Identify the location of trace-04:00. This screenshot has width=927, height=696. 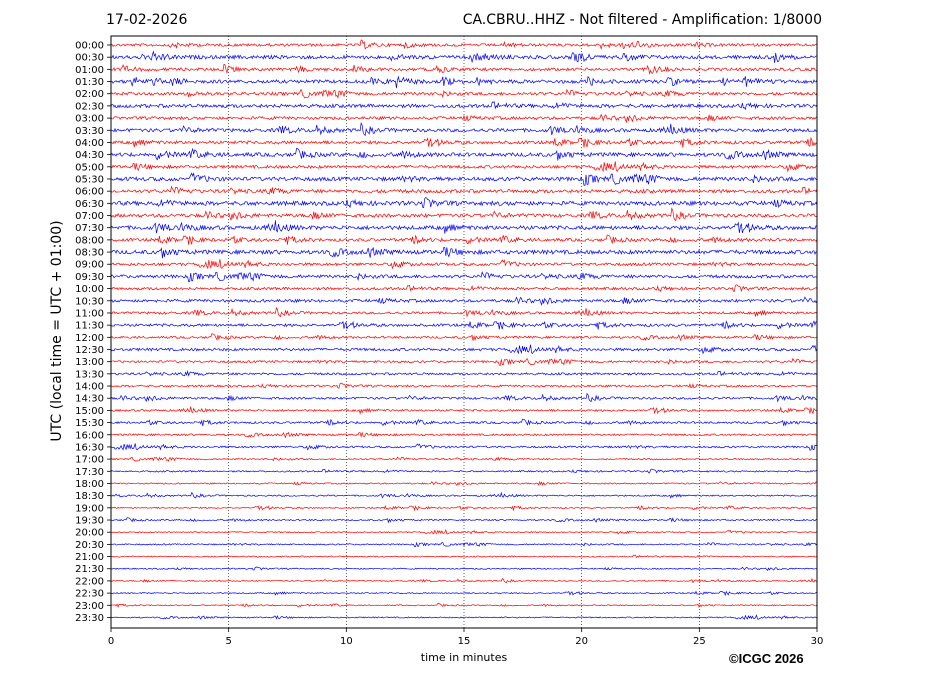
(464, 142).